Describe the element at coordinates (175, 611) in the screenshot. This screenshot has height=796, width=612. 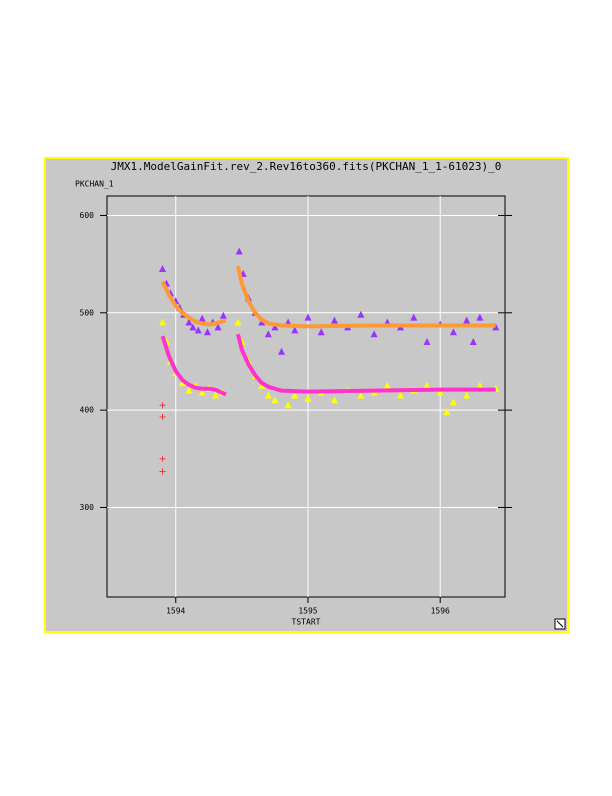
I see `x-tick-label: 1594` at that location.